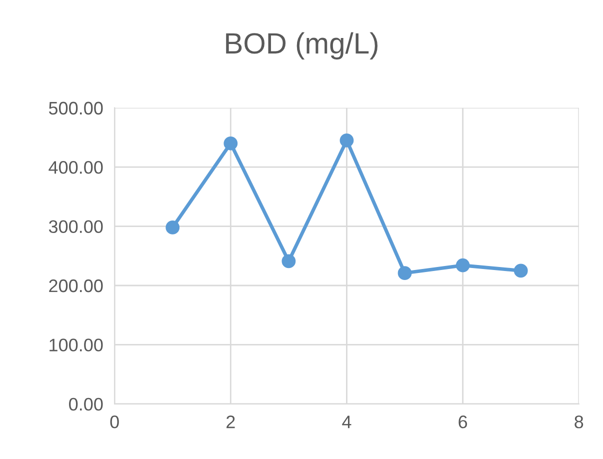  I want to click on y-tick-label: 0.00, so click(86, 404).